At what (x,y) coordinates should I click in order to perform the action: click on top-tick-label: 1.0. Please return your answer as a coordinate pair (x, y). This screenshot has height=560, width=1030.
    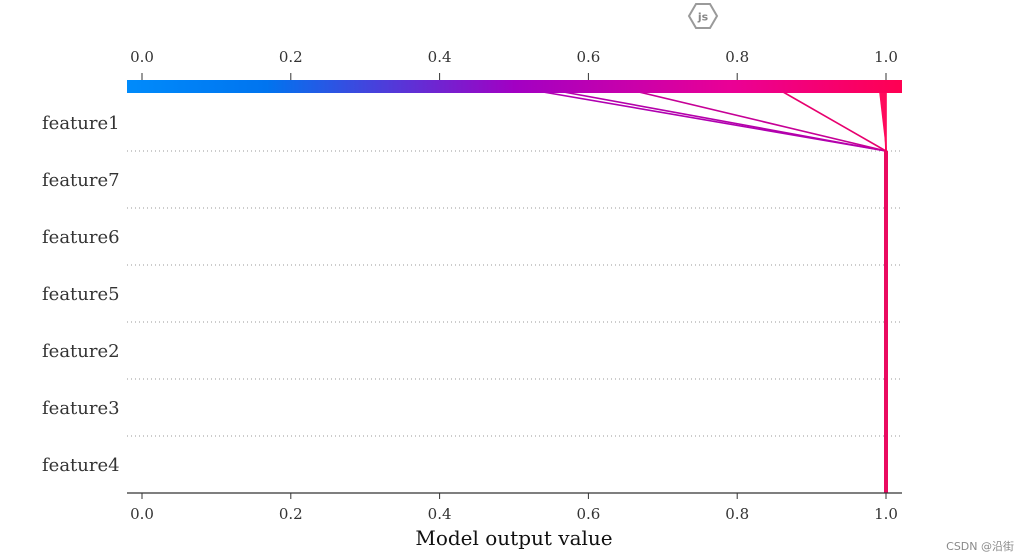
    Looking at the image, I should click on (886, 57).